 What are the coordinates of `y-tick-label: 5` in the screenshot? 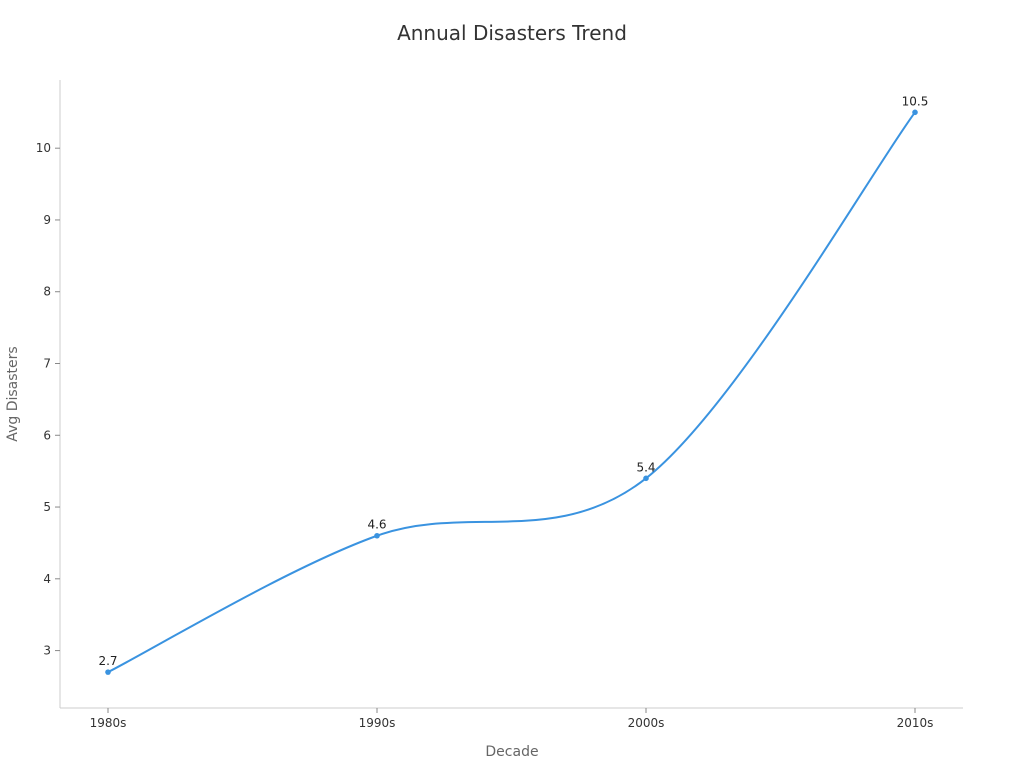 It's located at (47, 507).